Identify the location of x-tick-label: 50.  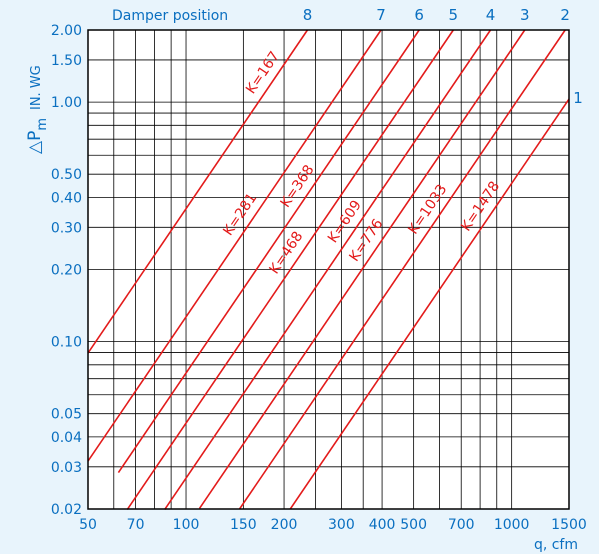
(88, 525).